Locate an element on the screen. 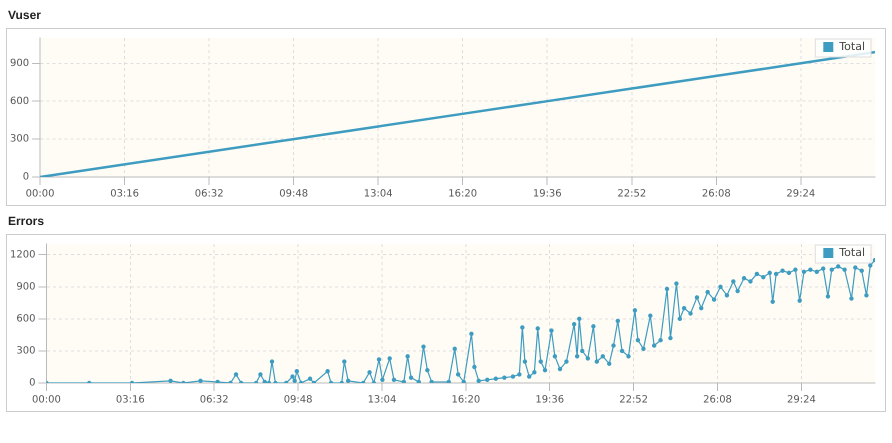 The width and height of the screenshot is (892, 443). chart-title: Errors is located at coordinates (27, 221).